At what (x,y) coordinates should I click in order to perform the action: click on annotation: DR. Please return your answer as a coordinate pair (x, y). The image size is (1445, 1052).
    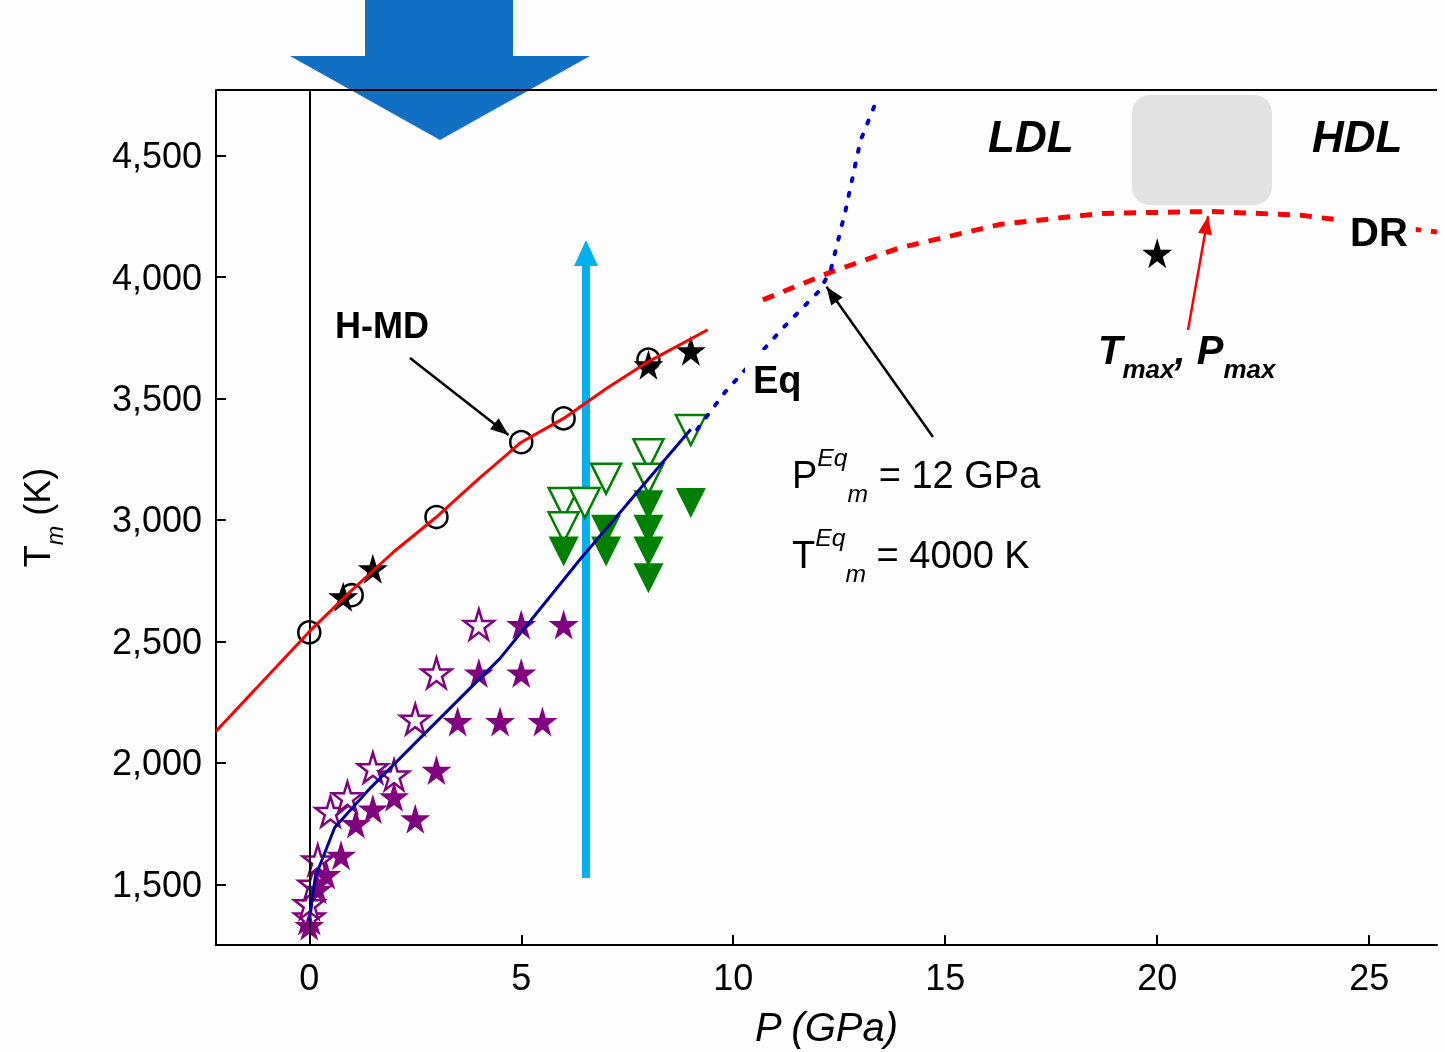
    Looking at the image, I should click on (1379, 232).